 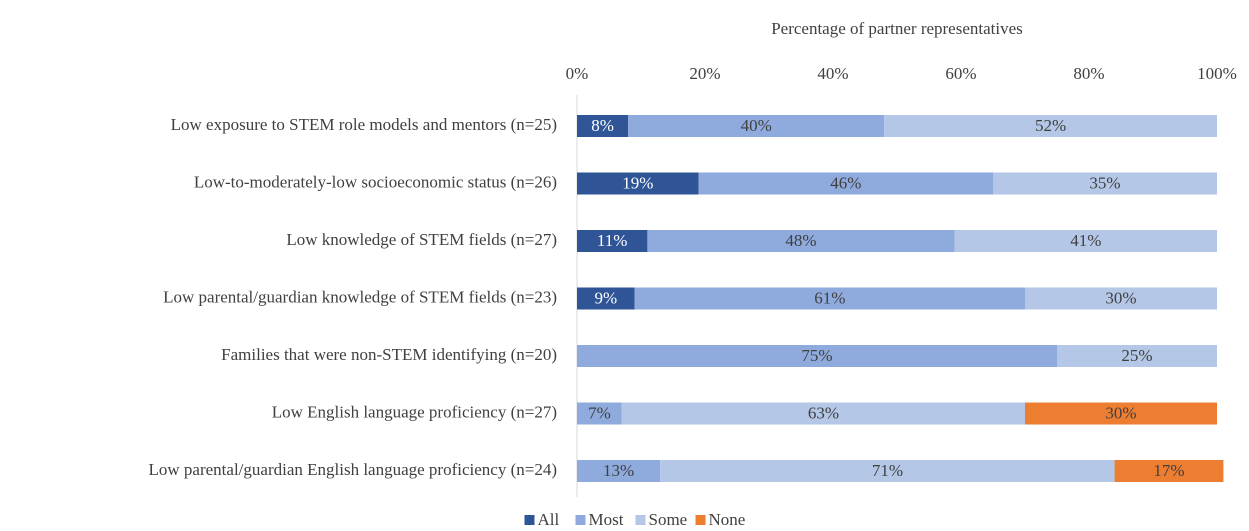 I want to click on legend-label: Some, so click(x=668, y=519).